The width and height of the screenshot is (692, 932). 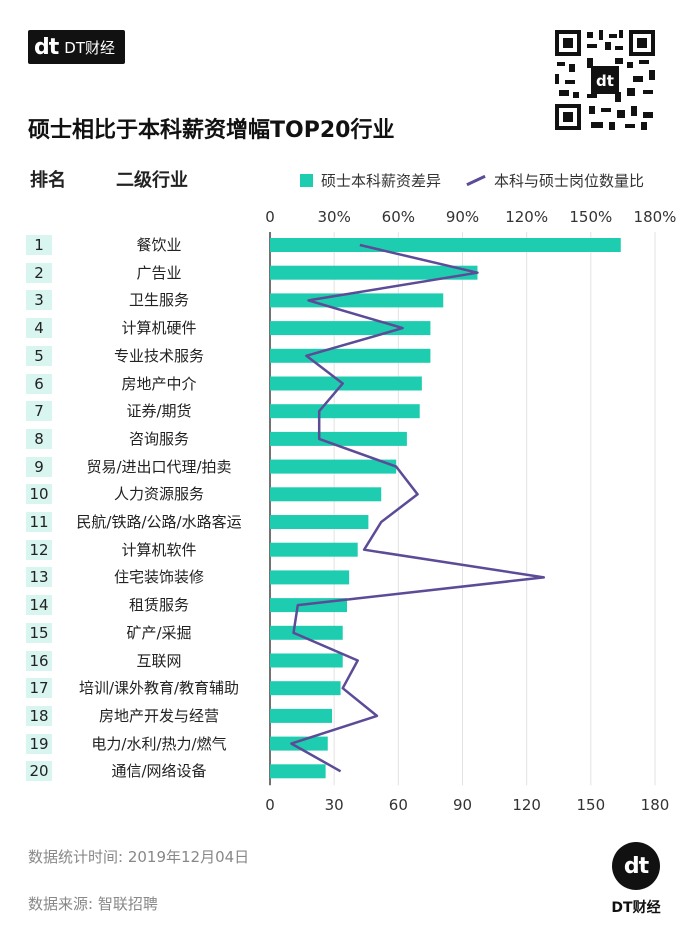 What do you see at coordinates (158, 355) in the screenshot?
I see `industry-label: 专业技术服务` at bounding box center [158, 355].